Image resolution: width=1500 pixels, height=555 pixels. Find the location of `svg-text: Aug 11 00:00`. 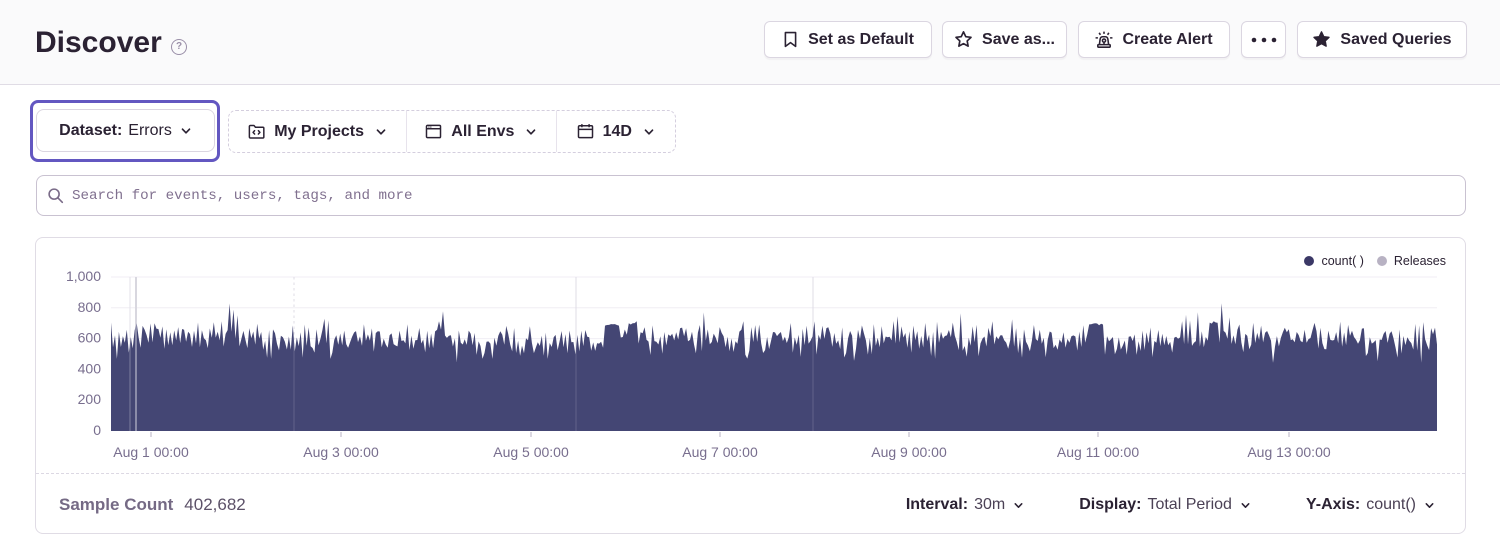

svg-text: Aug 11 00:00 is located at coordinates (1098, 452).